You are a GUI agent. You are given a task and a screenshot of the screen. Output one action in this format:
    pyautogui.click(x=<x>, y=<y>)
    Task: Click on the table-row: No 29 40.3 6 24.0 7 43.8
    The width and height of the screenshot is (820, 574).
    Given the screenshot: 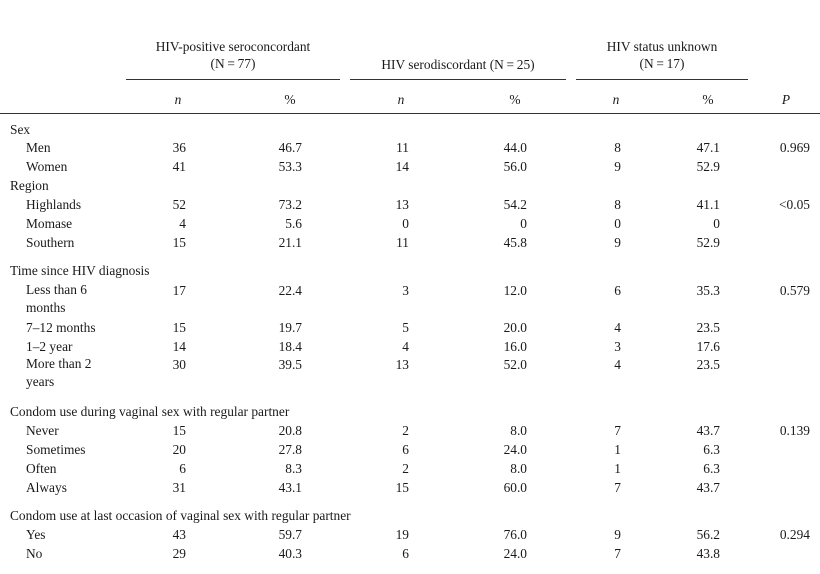 What is the action you would take?
    pyautogui.click(x=410, y=553)
    